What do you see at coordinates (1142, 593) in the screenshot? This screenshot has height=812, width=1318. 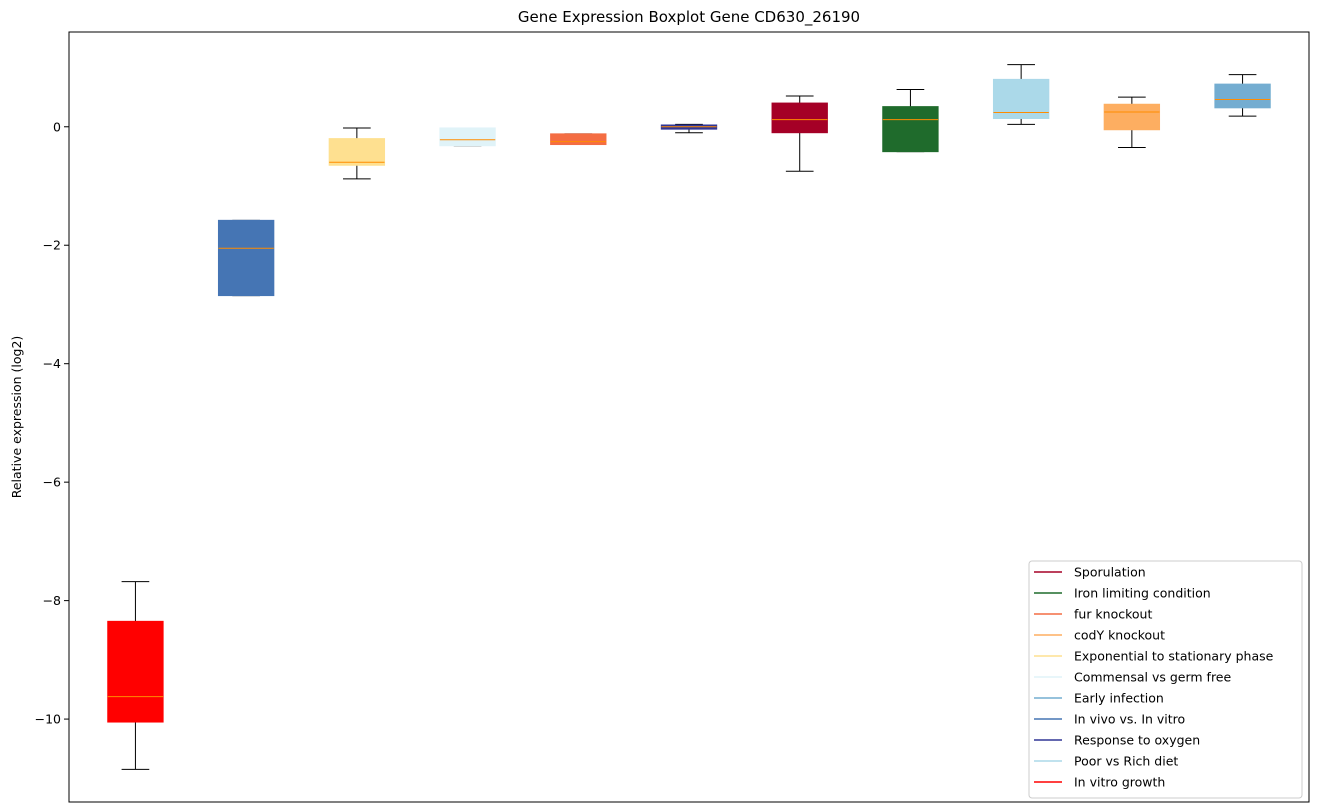 I see `legend-label: Iron limiting condition` at bounding box center [1142, 593].